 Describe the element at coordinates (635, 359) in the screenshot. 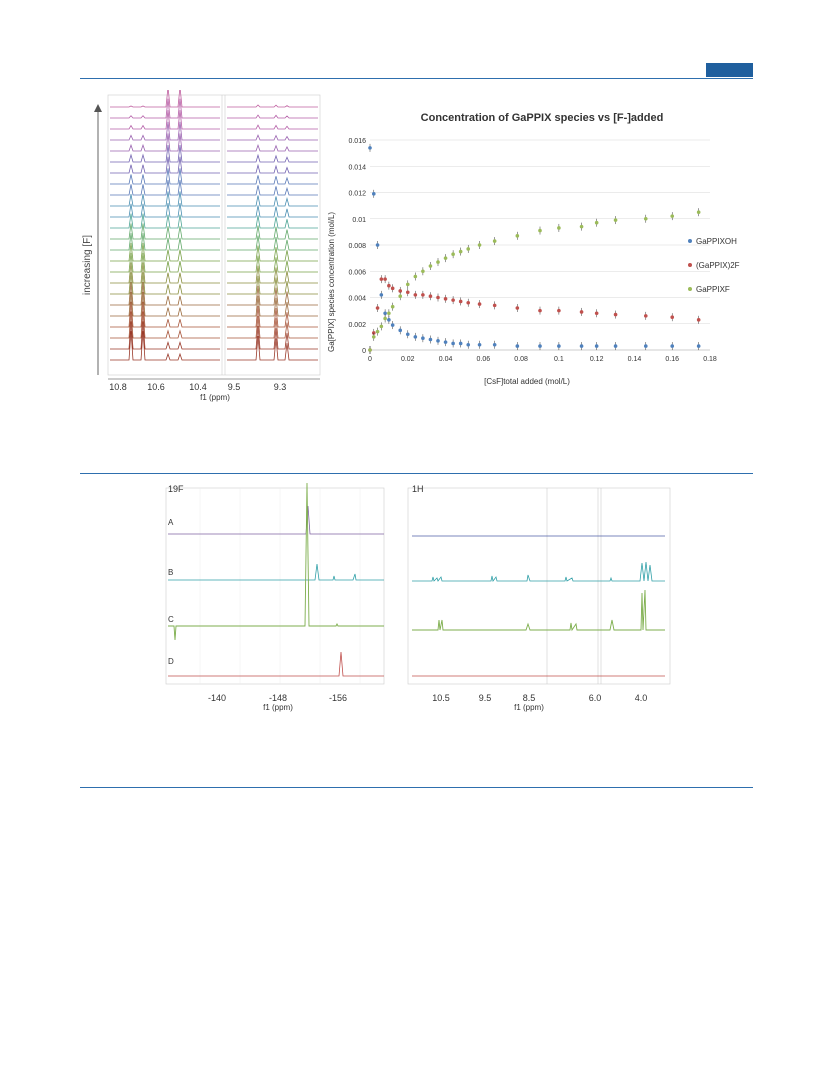

I see `chart-xtick-label: 0.14` at that location.